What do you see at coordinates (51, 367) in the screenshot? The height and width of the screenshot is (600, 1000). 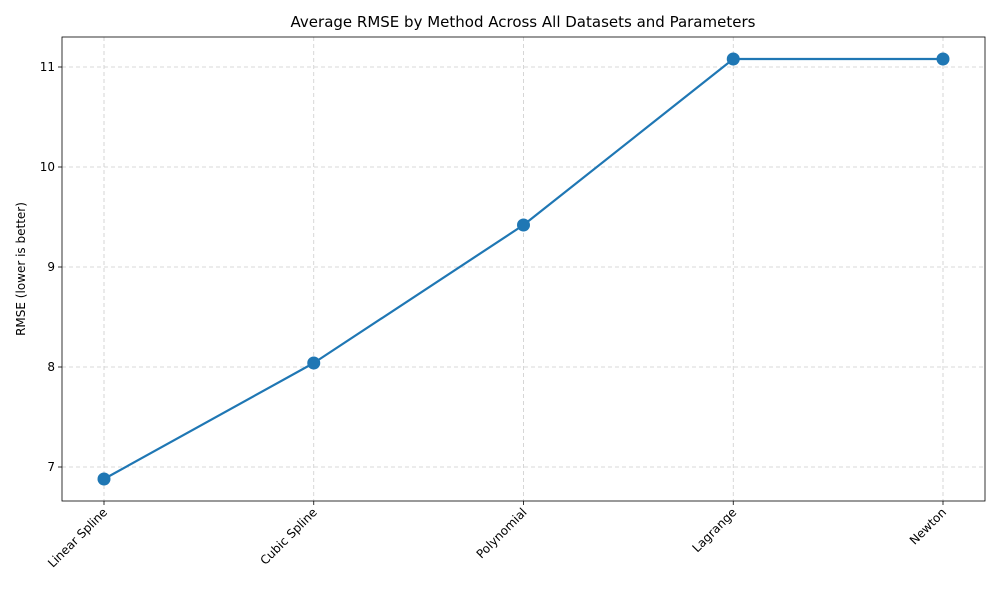 I see `y-tick-label: 8` at bounding box center [51, 367].